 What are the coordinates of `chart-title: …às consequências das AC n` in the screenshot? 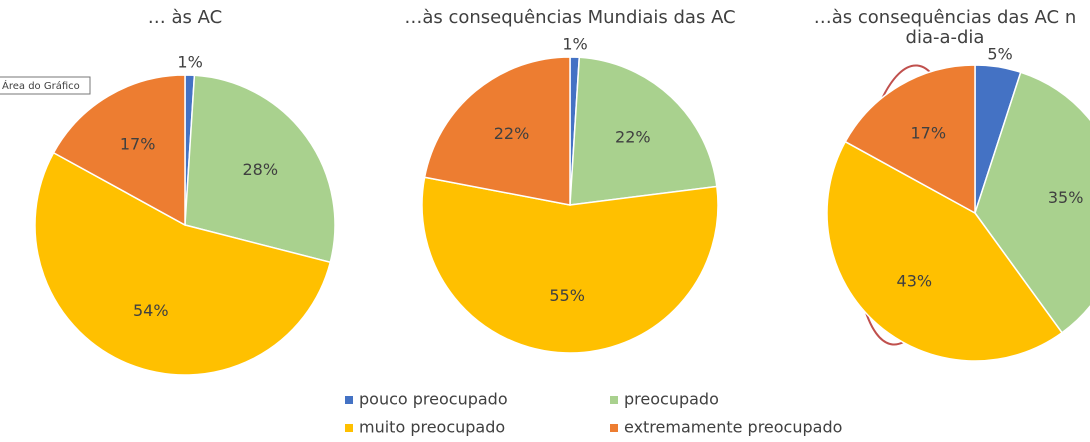 It's located at (945, 17).